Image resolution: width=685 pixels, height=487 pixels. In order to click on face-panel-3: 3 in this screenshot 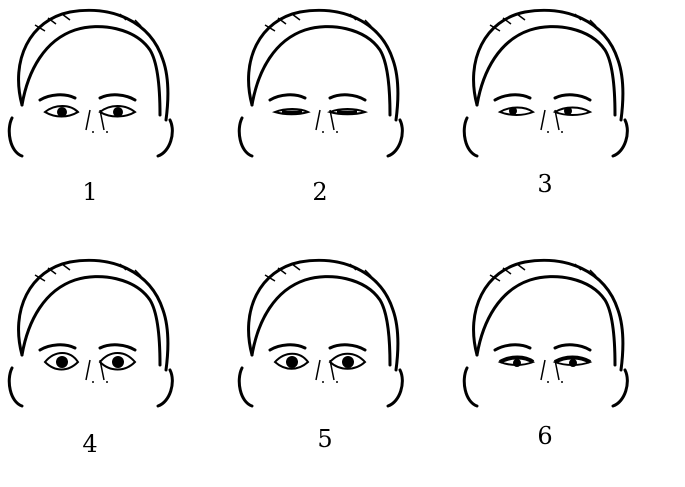, I will do `click(555, 107)`.